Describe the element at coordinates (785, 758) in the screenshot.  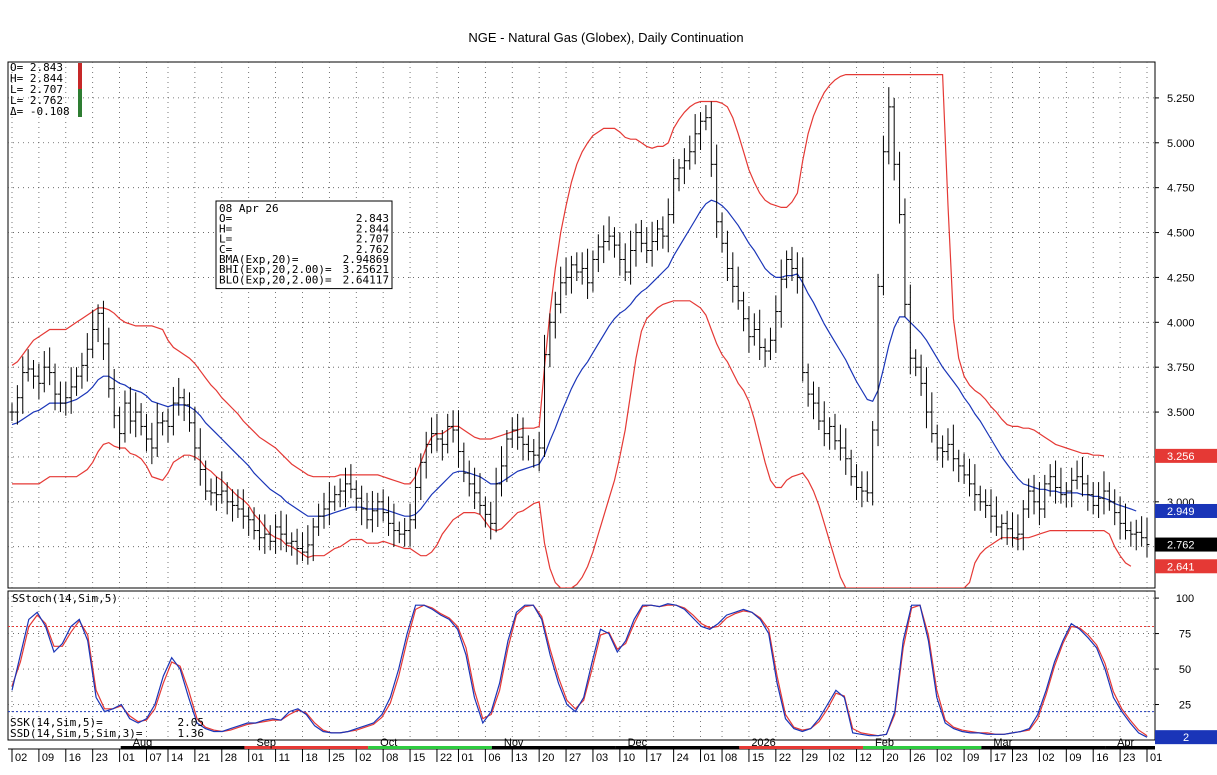
I see `x-tick-label-29: 22` at that location.